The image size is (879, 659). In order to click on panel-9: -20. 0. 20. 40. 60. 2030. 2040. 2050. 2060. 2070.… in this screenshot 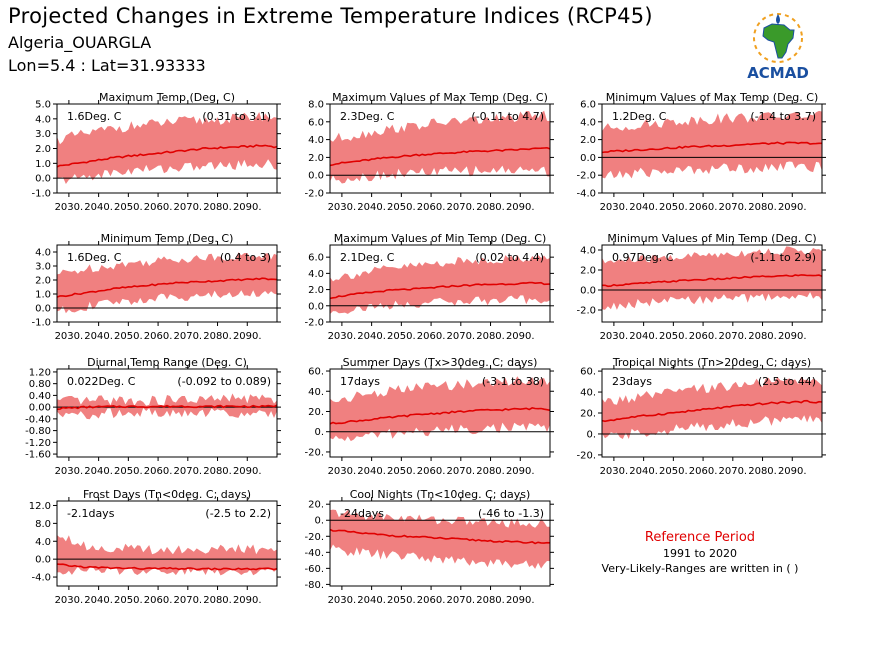, I will do `click(701, 416)`.